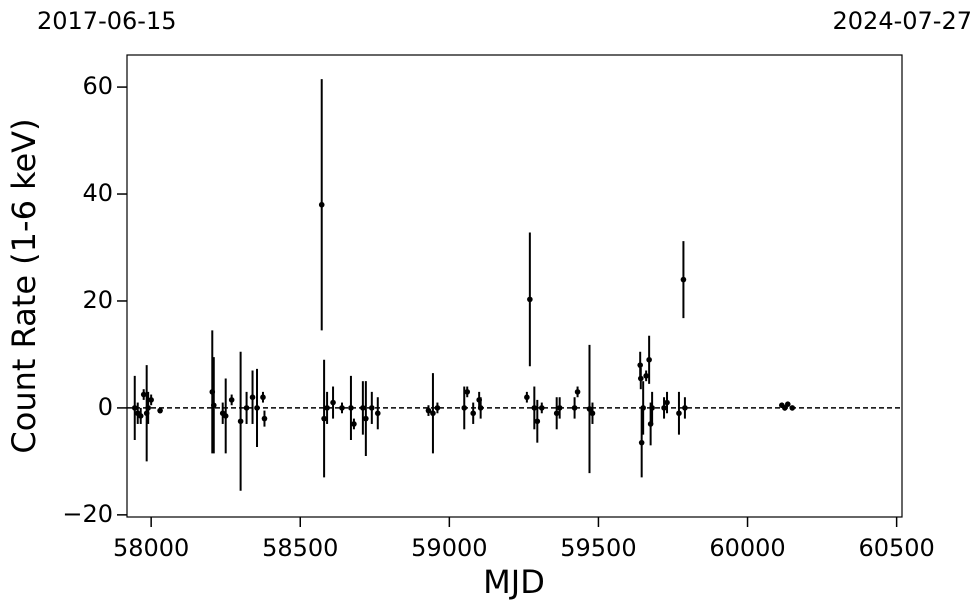  Describe the element at coordinates (97, 193) in the screenshot. I see `y-tick-label: 40` at that location.